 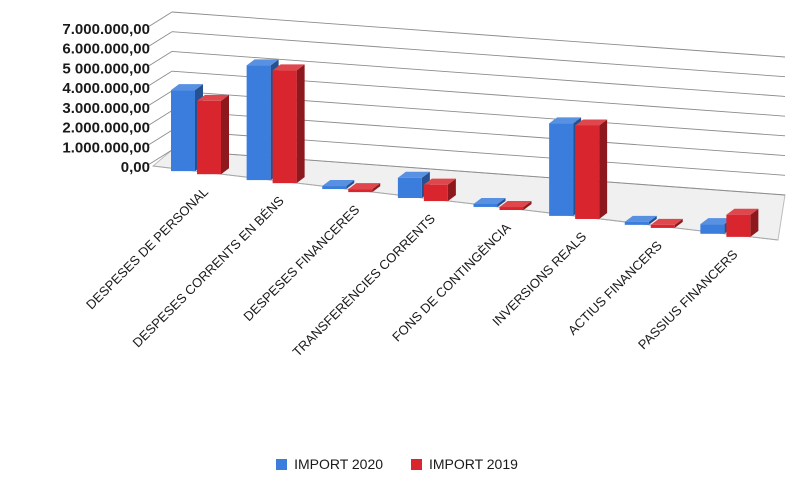 I want to click on legend-item-2019: IMPORT 2019, so click(x=464, y=464).